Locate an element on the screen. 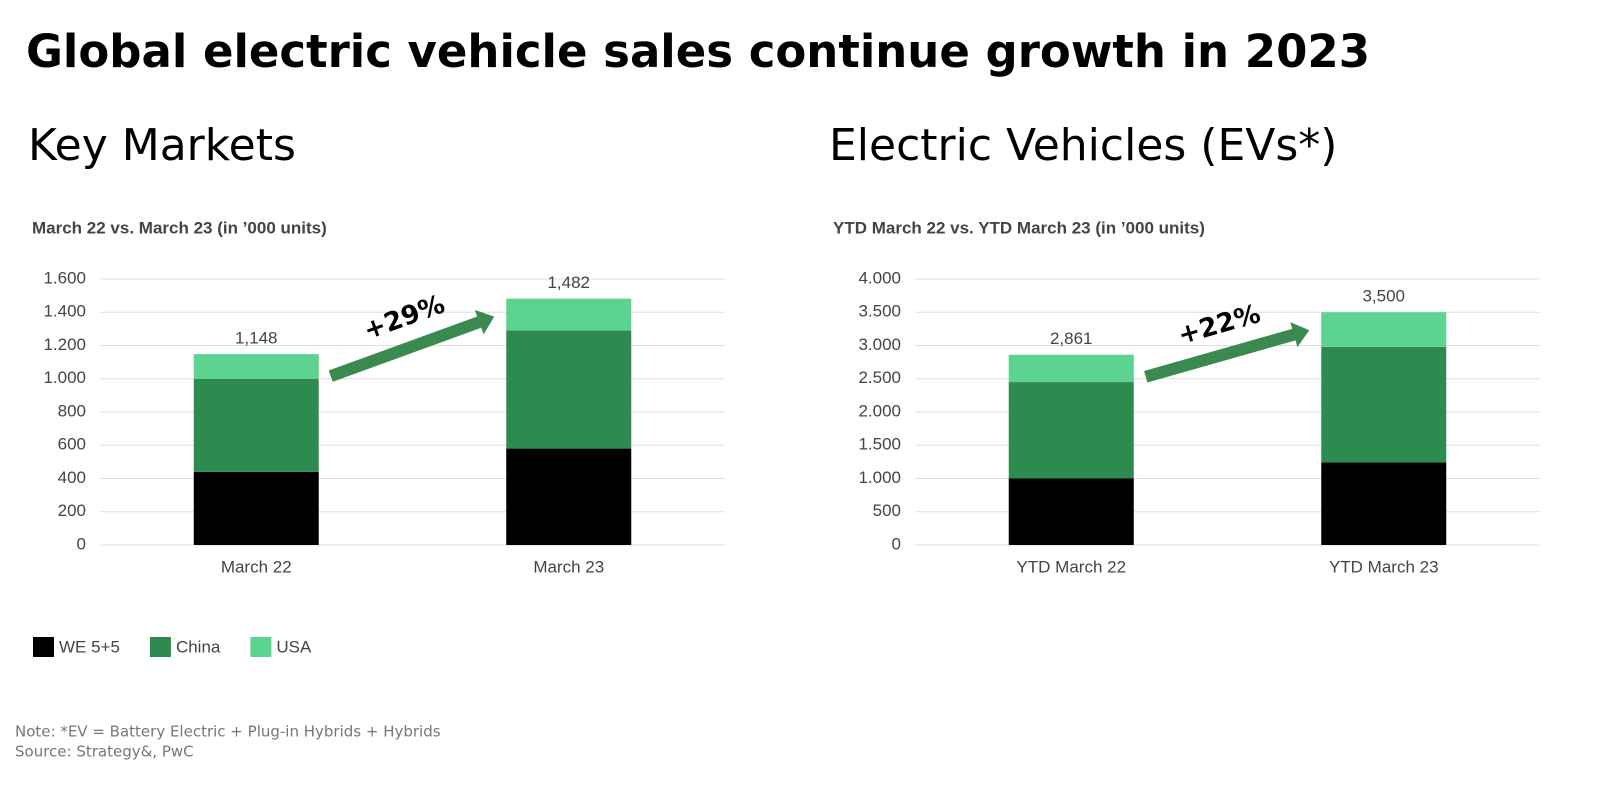 This screenshot has width=1600, height=797. y-tick-label: 600 is located at coordinates (72, 444).